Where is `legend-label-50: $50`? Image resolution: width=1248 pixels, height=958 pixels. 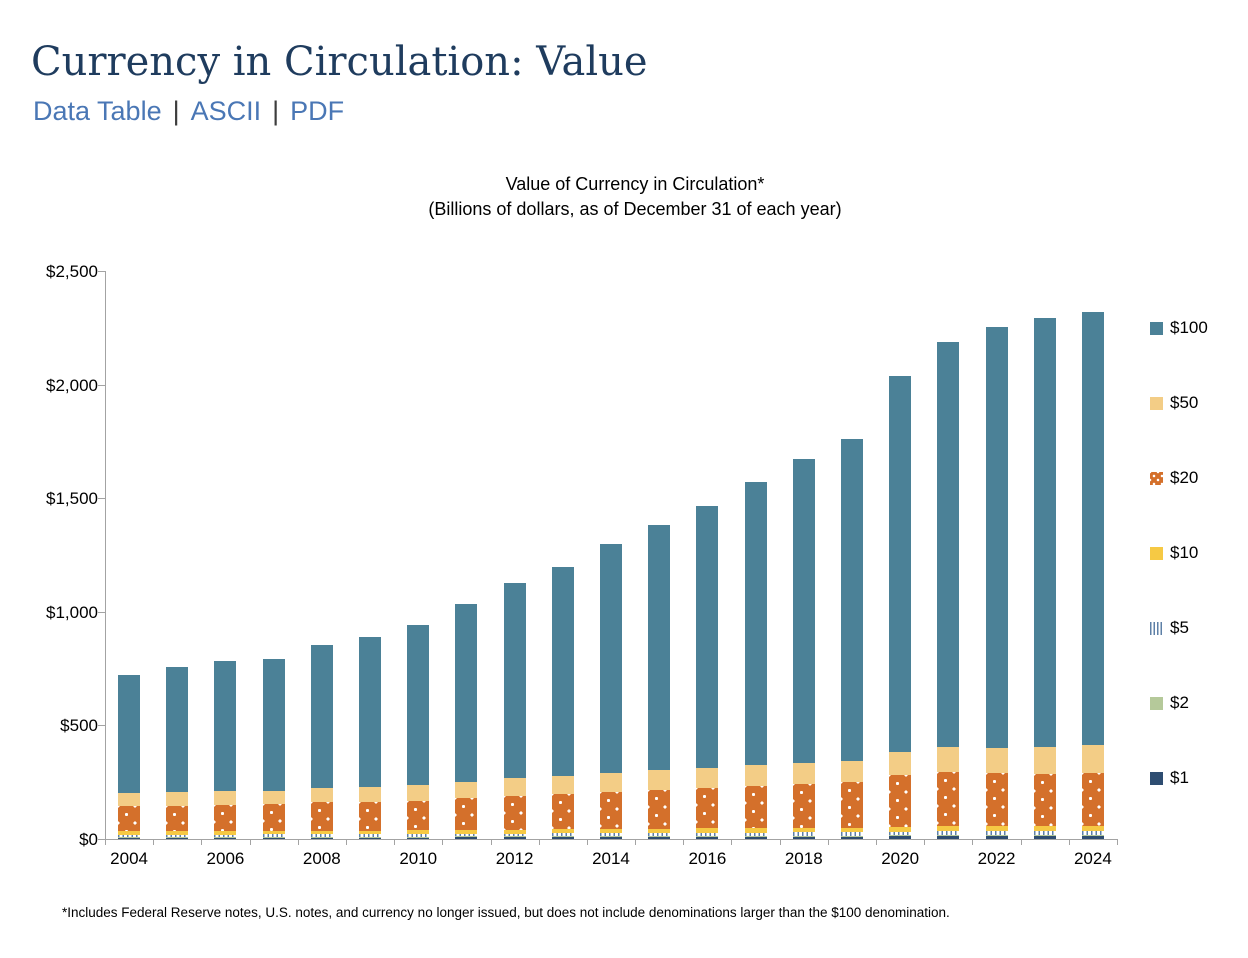 legend-label-50: $50 is located at coordinates (1184, 402).